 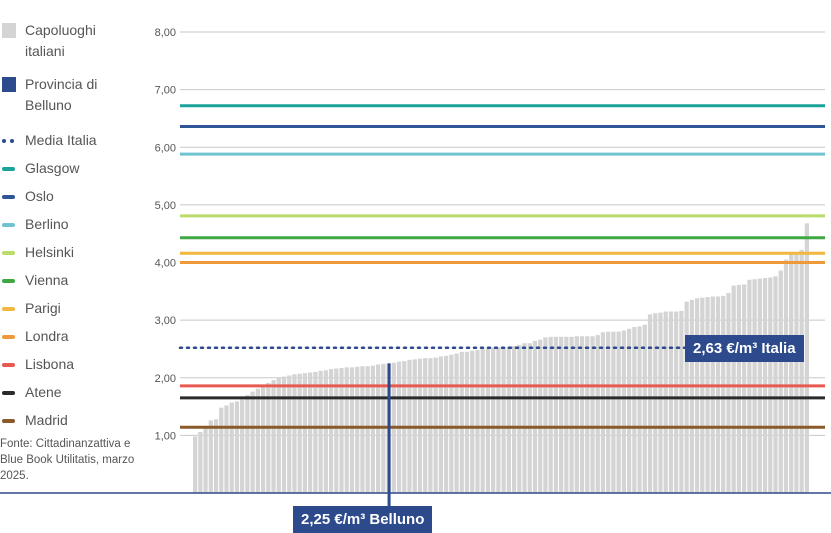 What do you see at coordinates (61, 94) in the screenshot?
I see `legend-label: Provincia di Belluno` at bounding box center [61, 94].